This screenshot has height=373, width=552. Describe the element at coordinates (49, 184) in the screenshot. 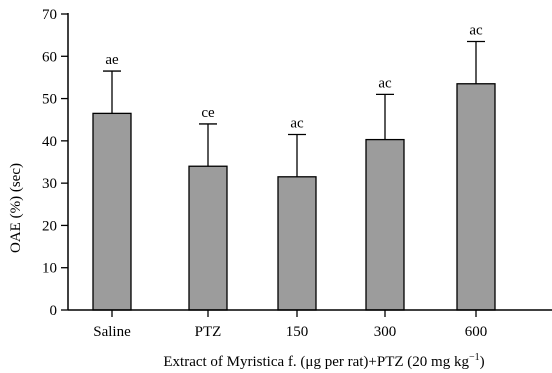

I see `y-tick-label-30: 30` at that location.